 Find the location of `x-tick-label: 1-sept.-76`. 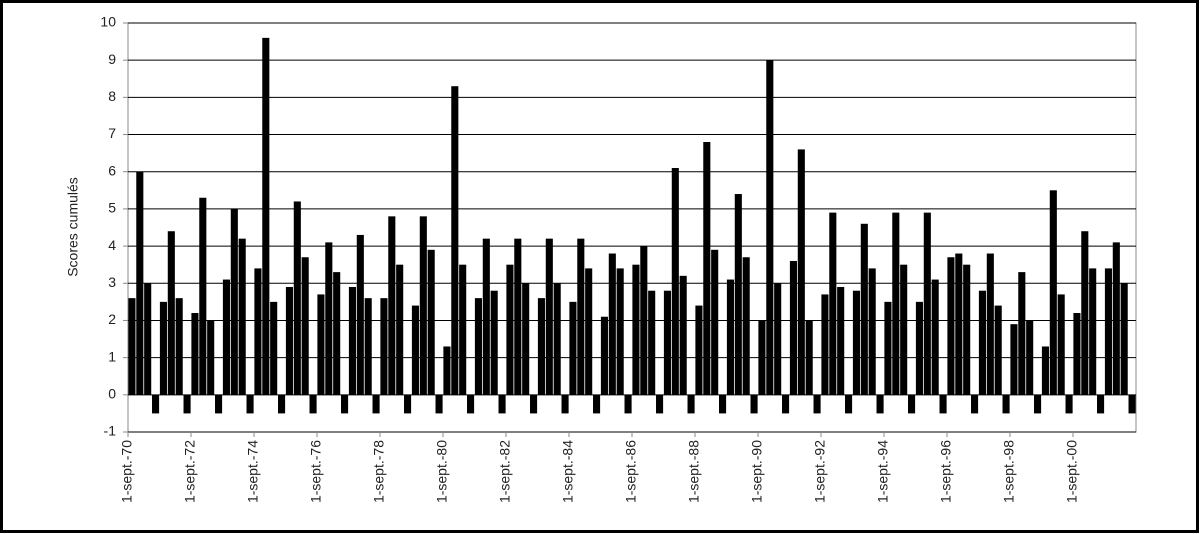

x-tick-label: 1-sept.-76 is located at coordinates (316, 471).